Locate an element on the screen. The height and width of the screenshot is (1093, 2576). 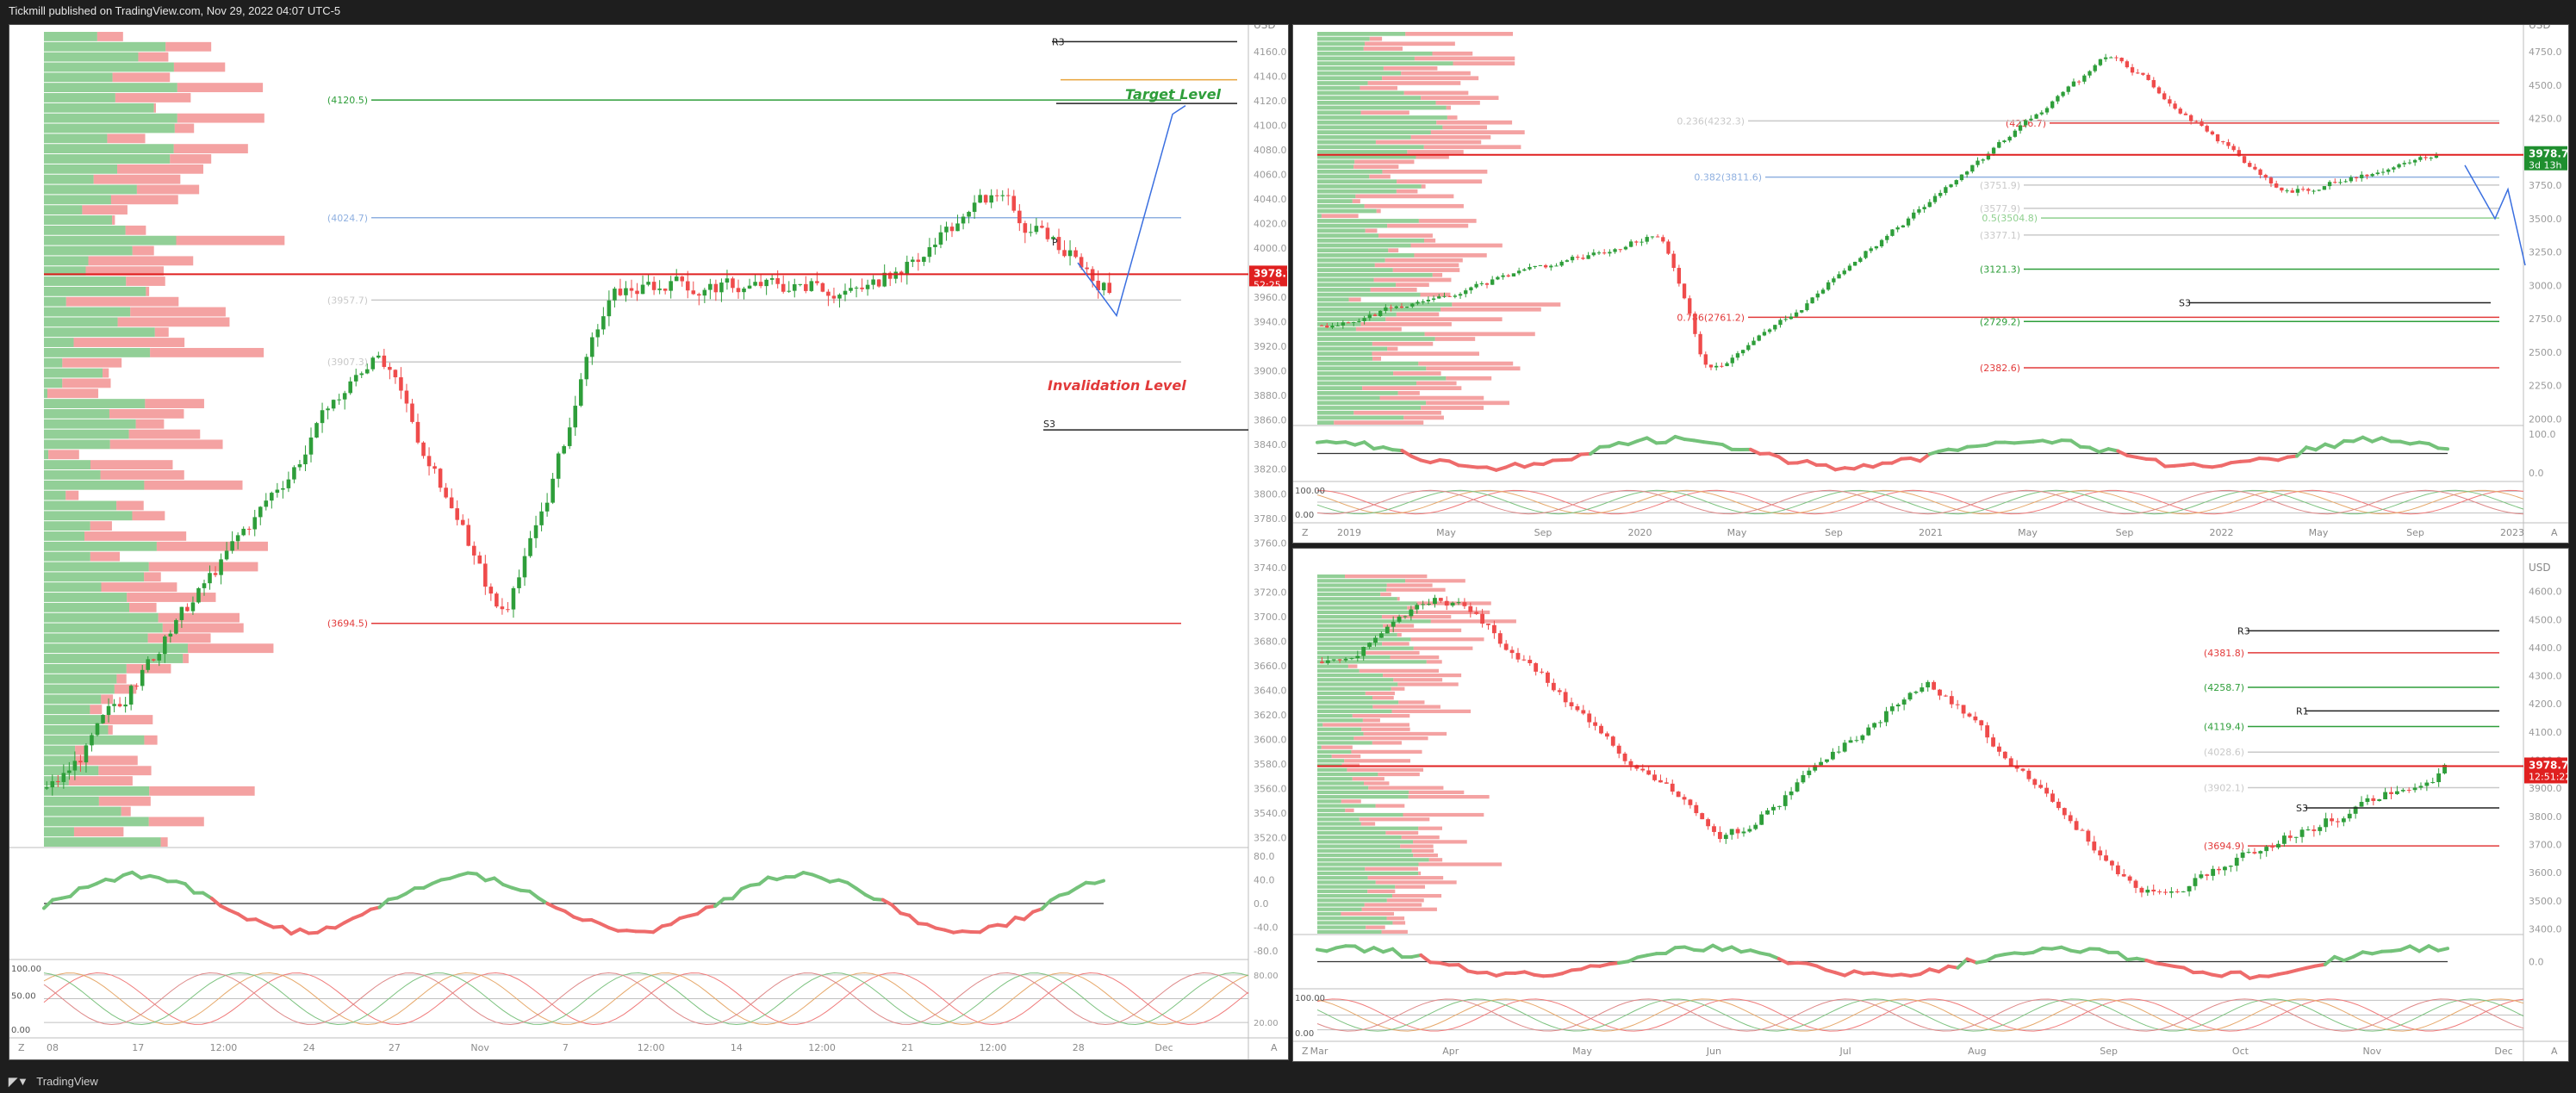
footer-brand: TradingView is located at coordinates (67, 1081).